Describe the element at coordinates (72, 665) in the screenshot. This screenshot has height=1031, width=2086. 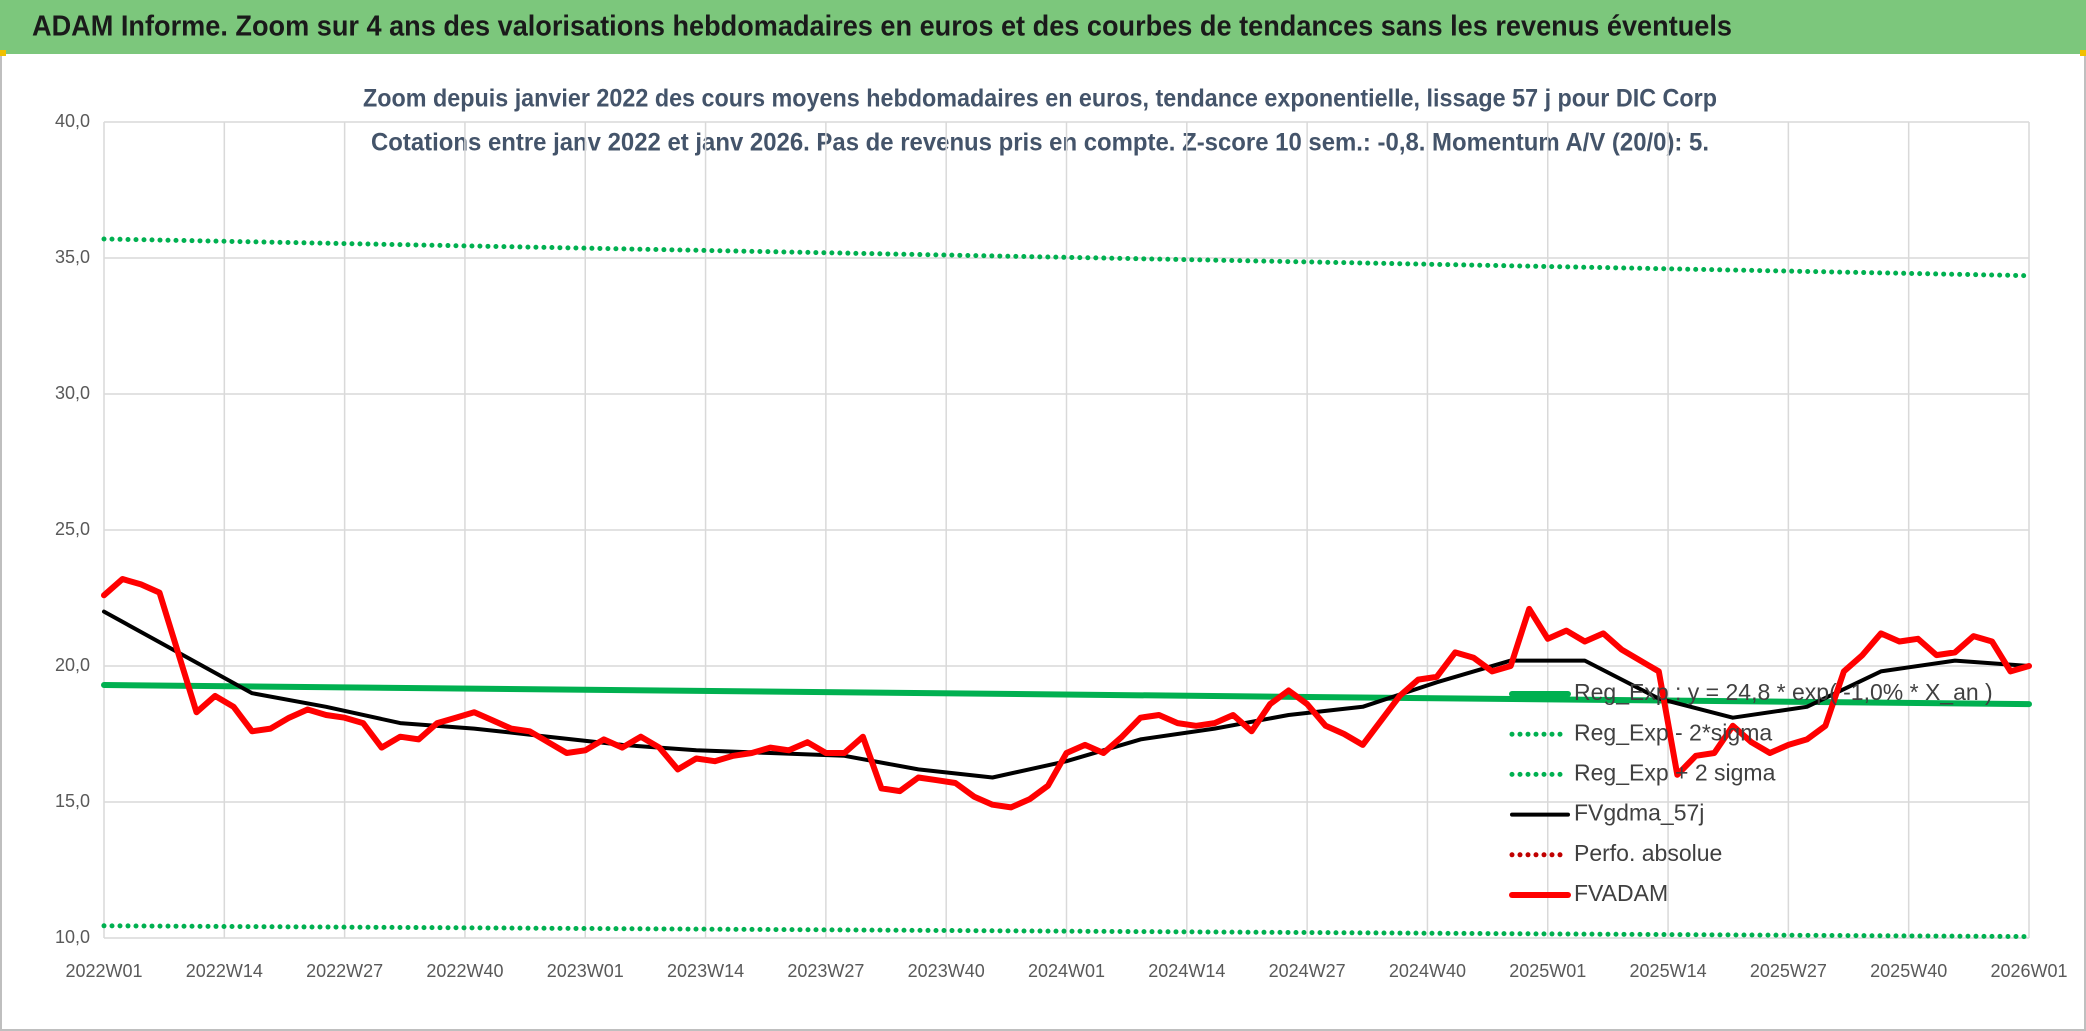
I see `y-tick-label: 20,0` at that location.